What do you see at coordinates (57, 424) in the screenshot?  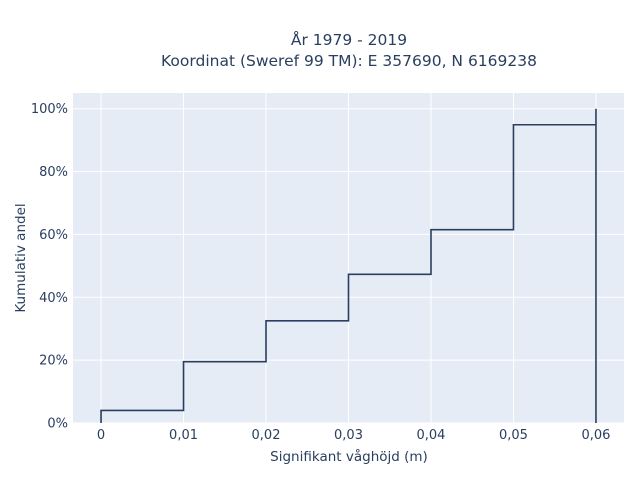 I see `y-tick-label: 0%` at bounding box center [57, 424].